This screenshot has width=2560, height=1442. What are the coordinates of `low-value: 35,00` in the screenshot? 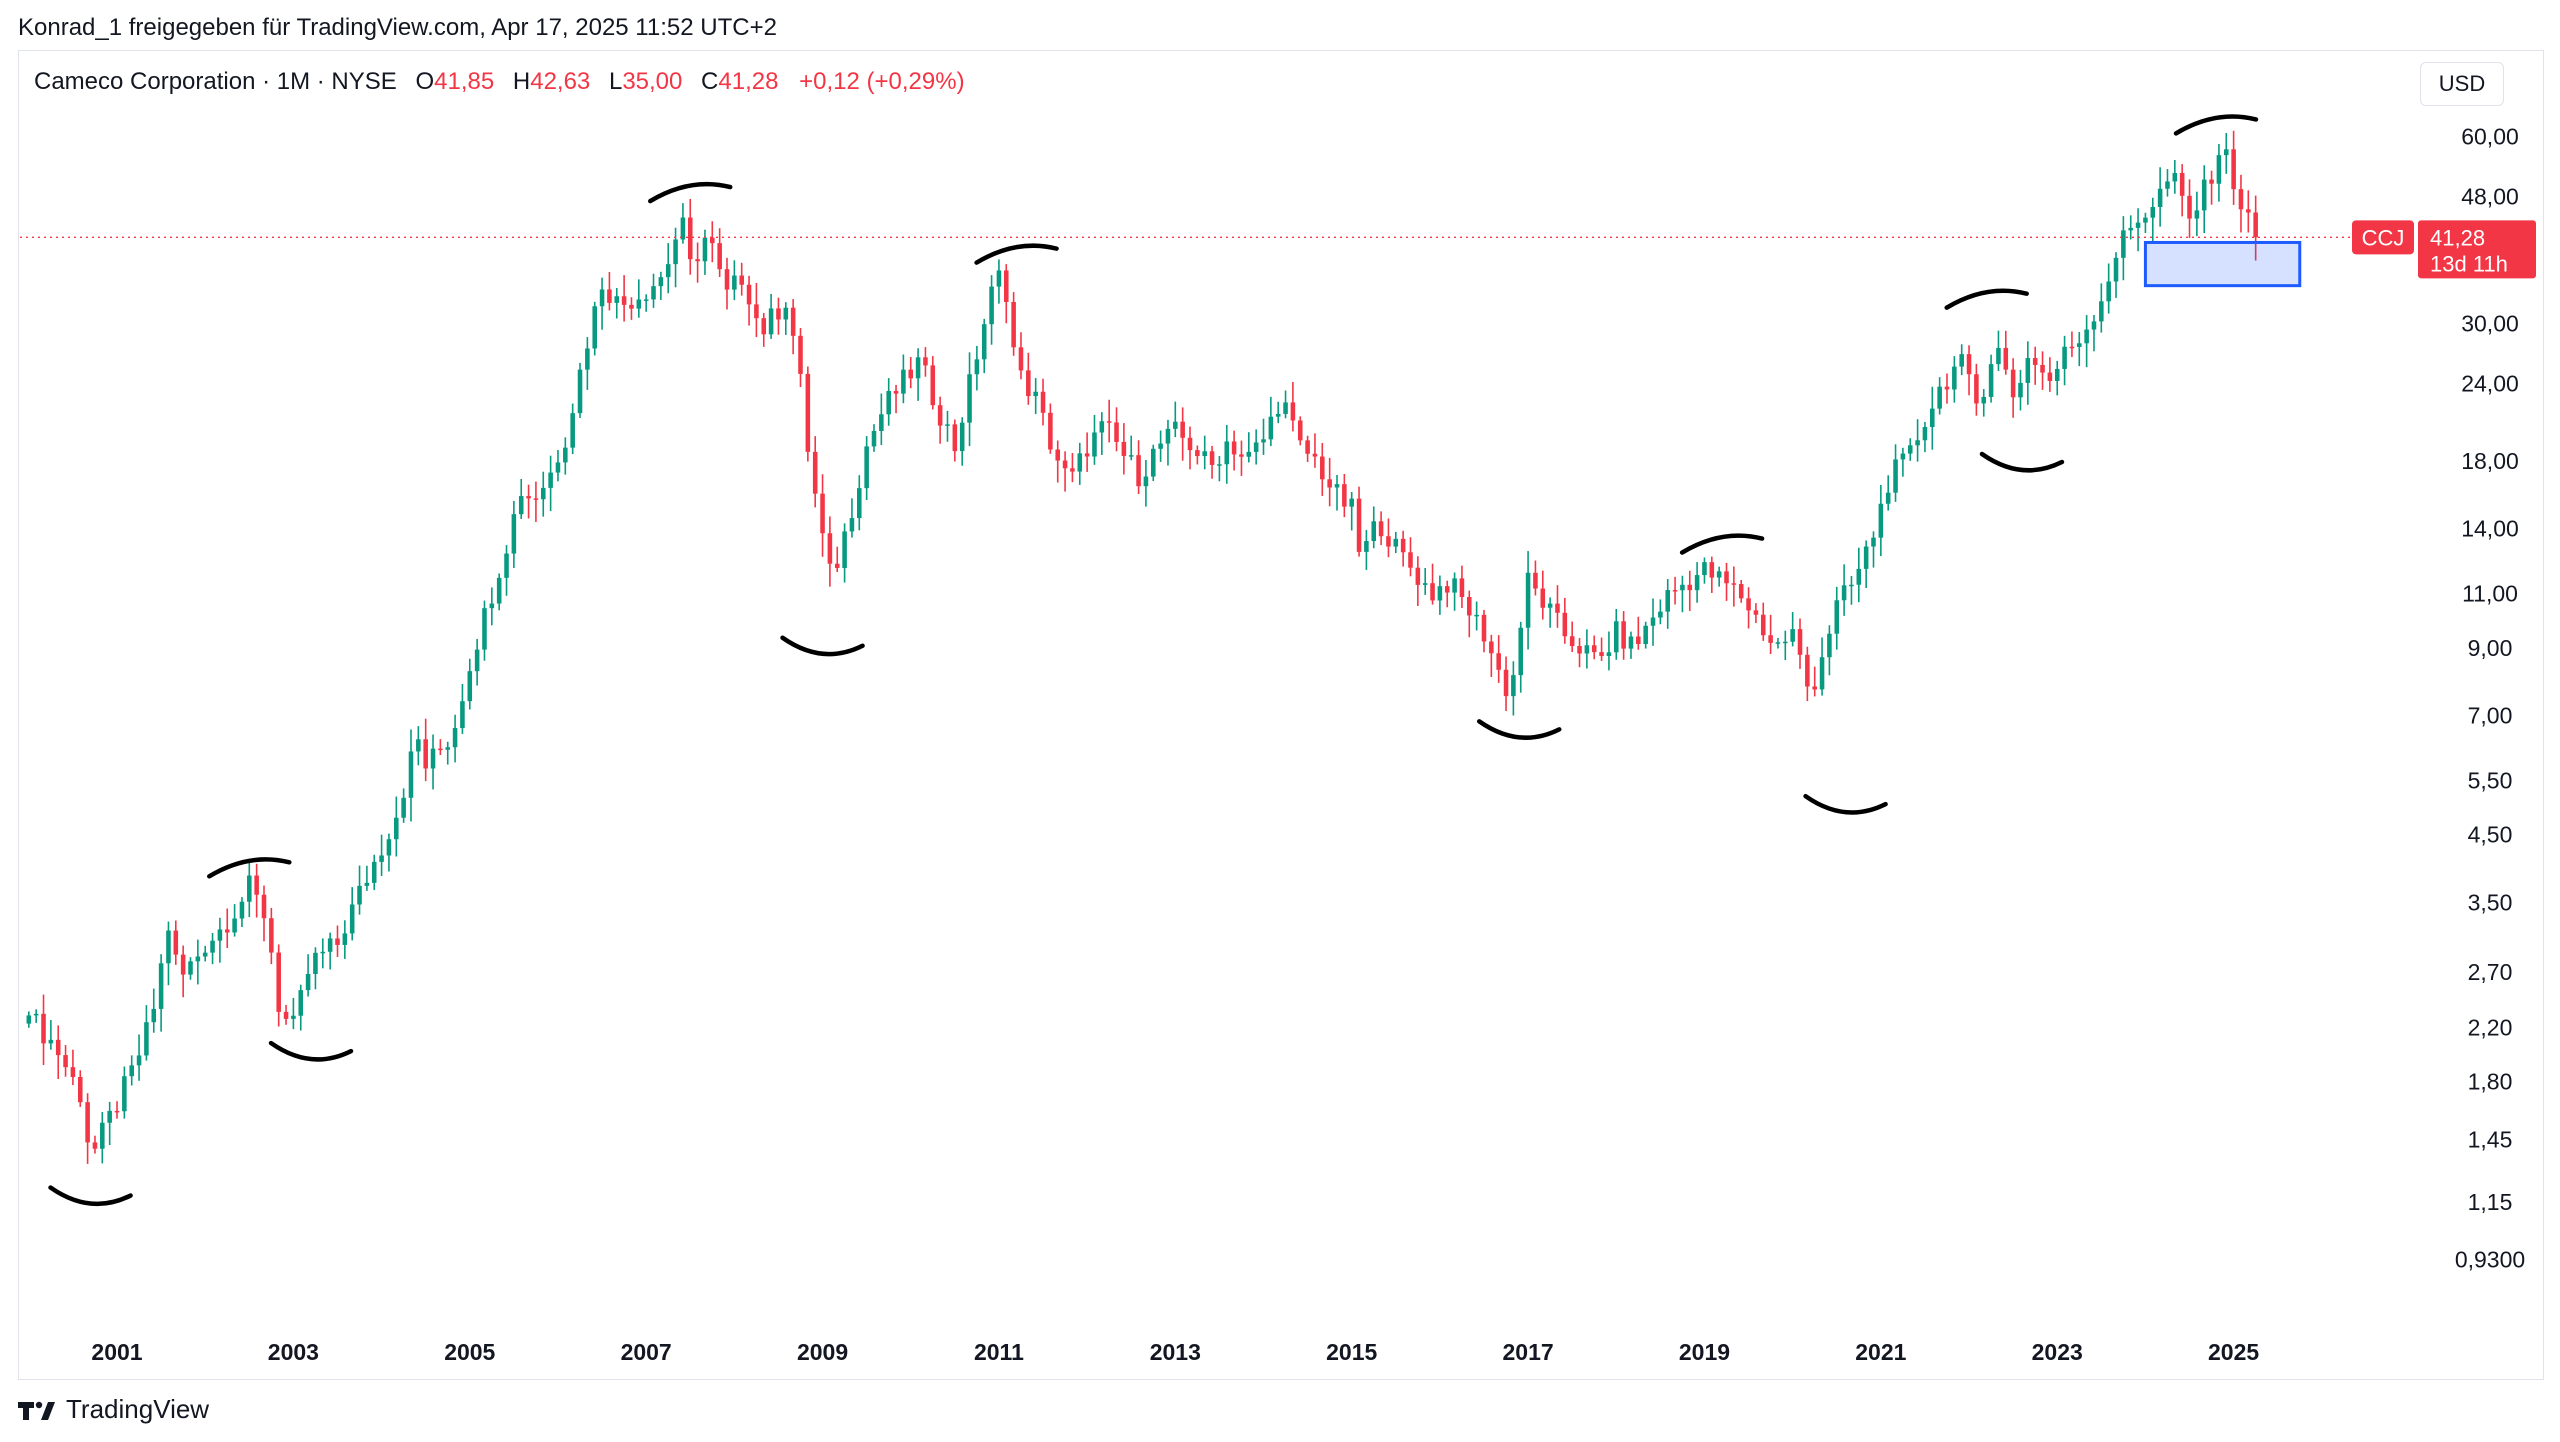 It's located at (652, 81).